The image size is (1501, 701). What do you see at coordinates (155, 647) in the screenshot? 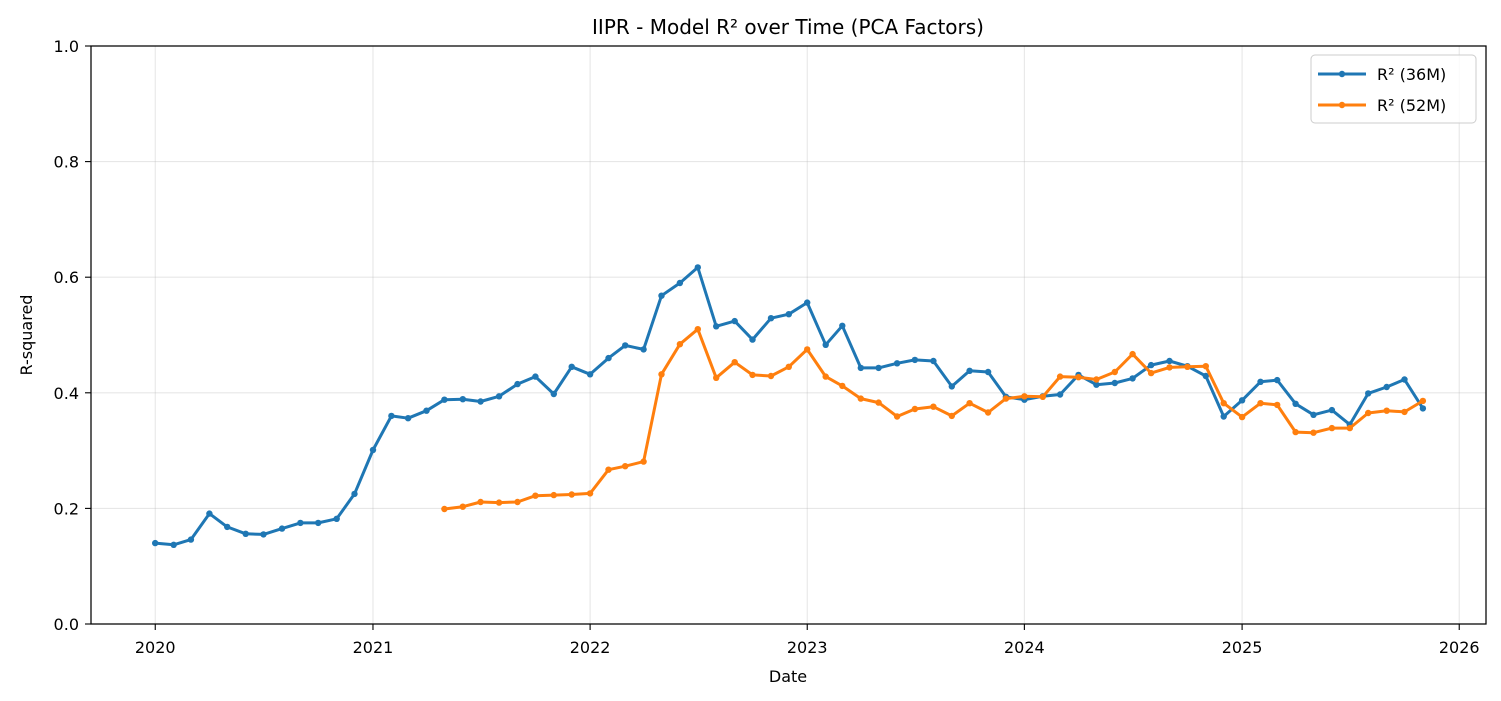
I see `x-tick-label: 2020` at bounding box center [155, 647].